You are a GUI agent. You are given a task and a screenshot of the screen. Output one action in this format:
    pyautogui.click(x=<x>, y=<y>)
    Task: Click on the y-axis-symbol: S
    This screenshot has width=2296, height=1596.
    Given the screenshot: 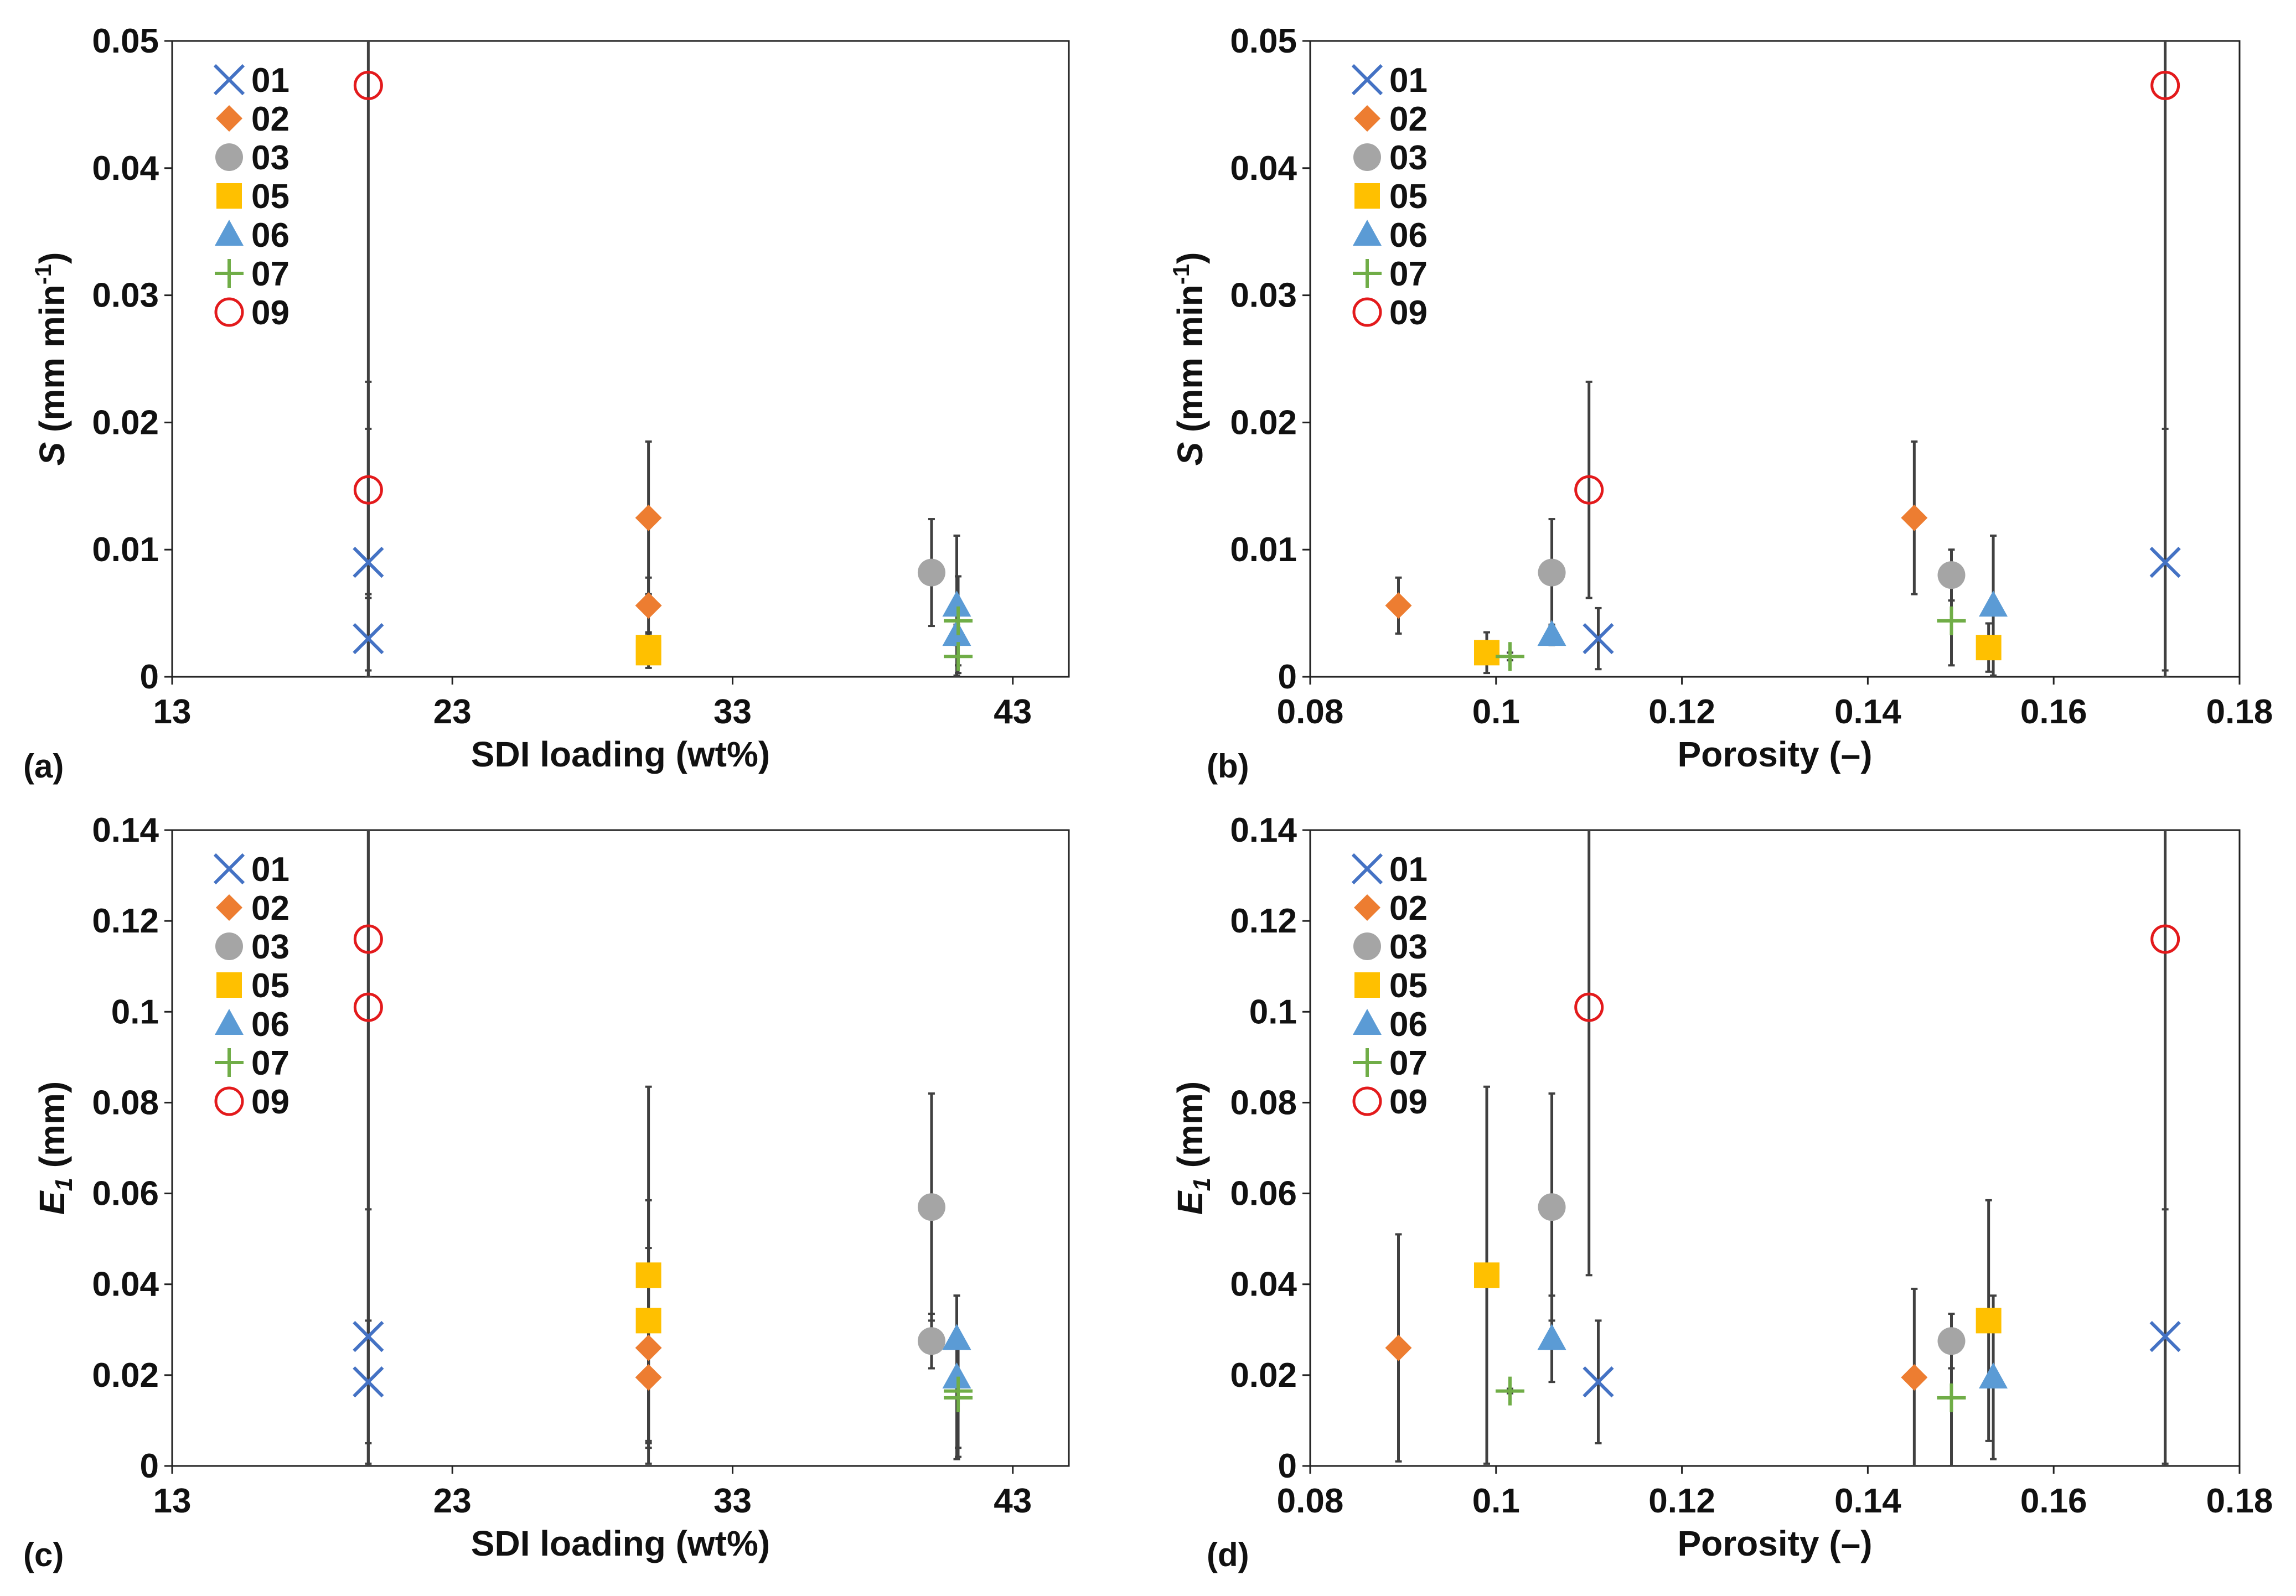 What is the action you would take?
    pyautogui.click(x=1190, y=453)
    